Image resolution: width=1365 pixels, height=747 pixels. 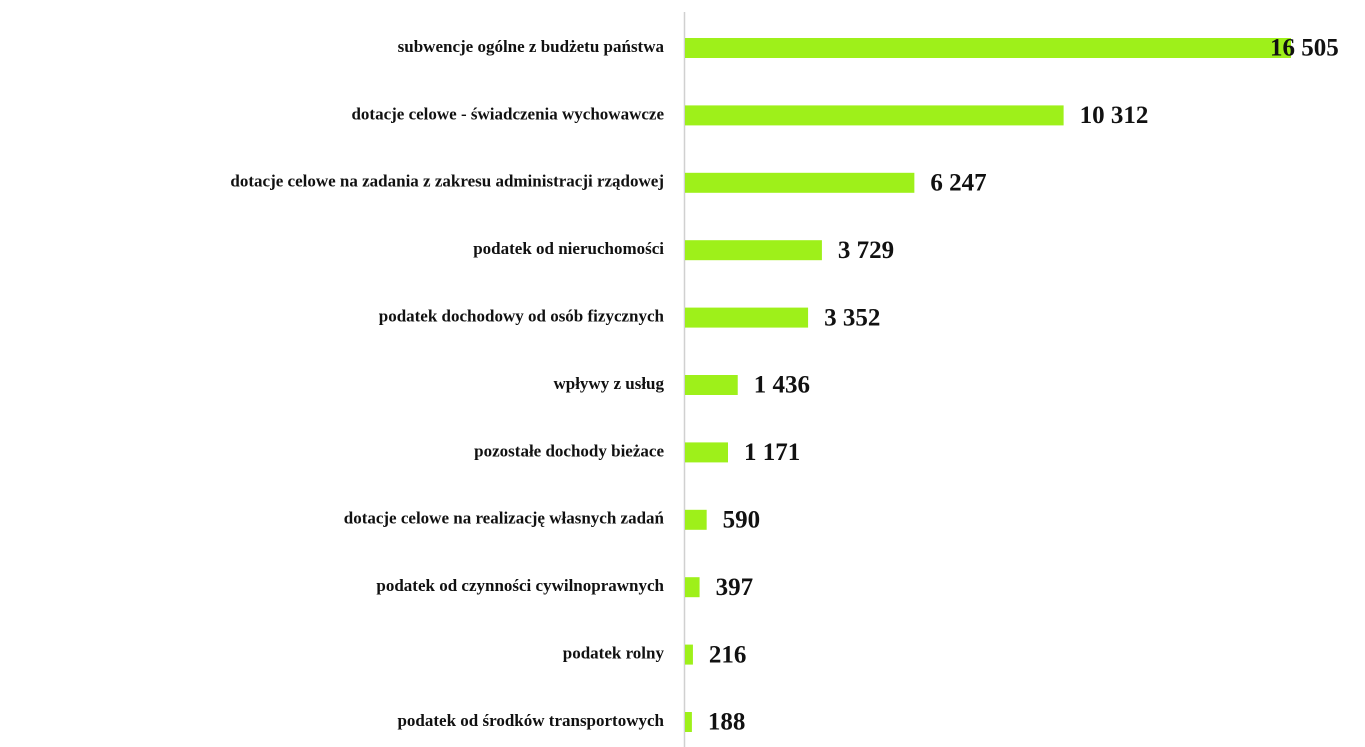 I want to click on value-label: 3 352, so click(x=852, y=317).